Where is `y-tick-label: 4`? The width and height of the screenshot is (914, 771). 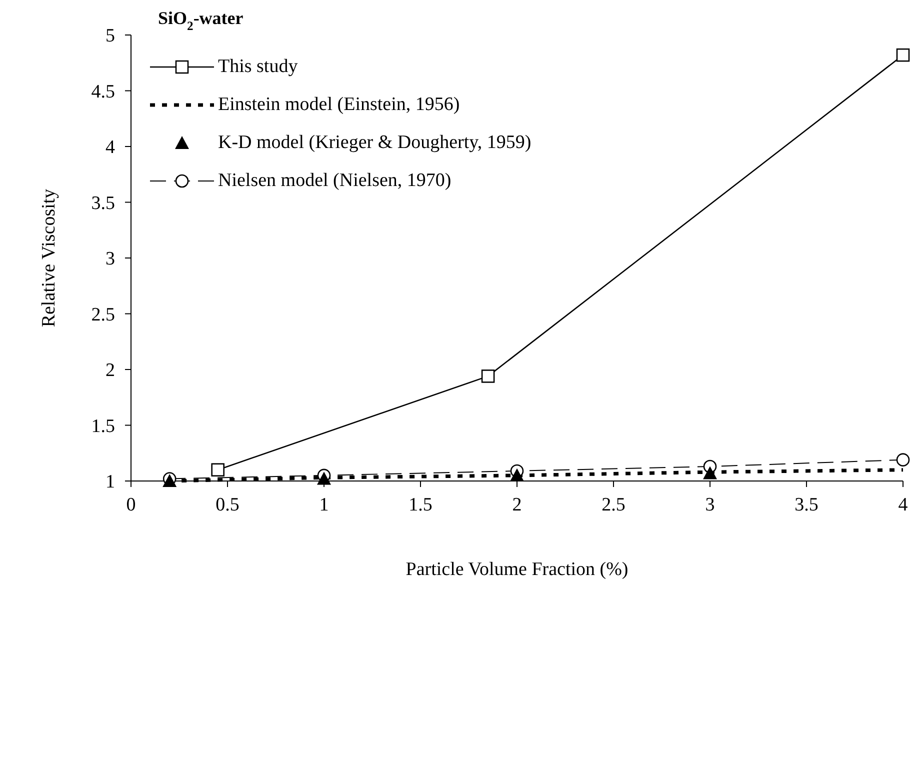 y-tick-label: 4 is located at coordinates (111, 147).